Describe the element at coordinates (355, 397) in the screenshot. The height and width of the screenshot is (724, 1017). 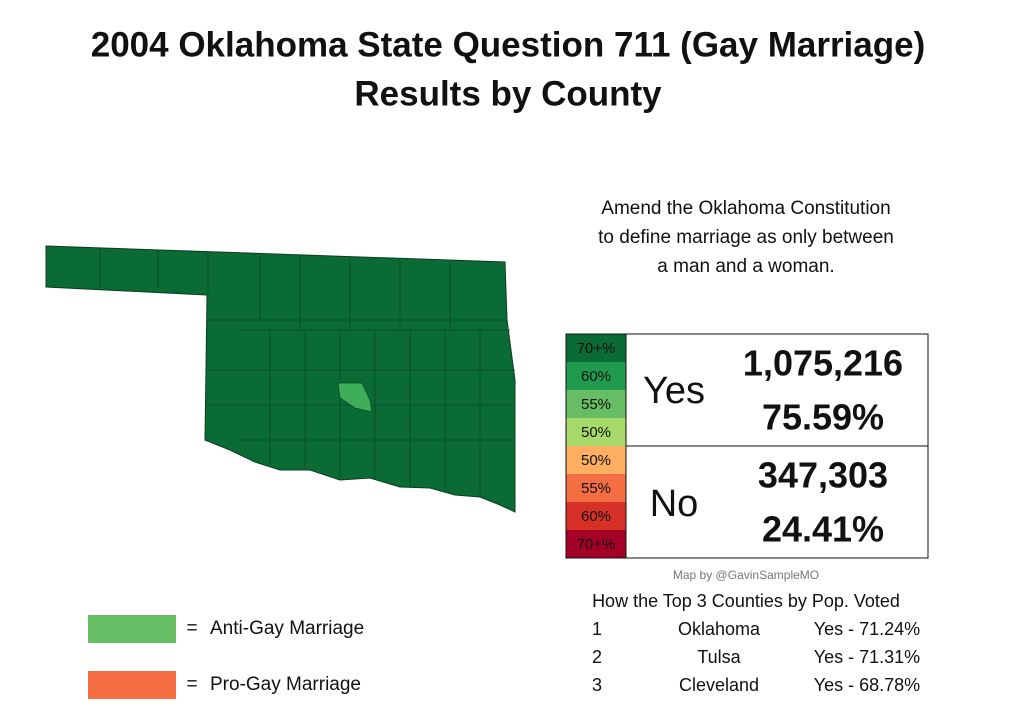
I see `cleveland-county` at that location.